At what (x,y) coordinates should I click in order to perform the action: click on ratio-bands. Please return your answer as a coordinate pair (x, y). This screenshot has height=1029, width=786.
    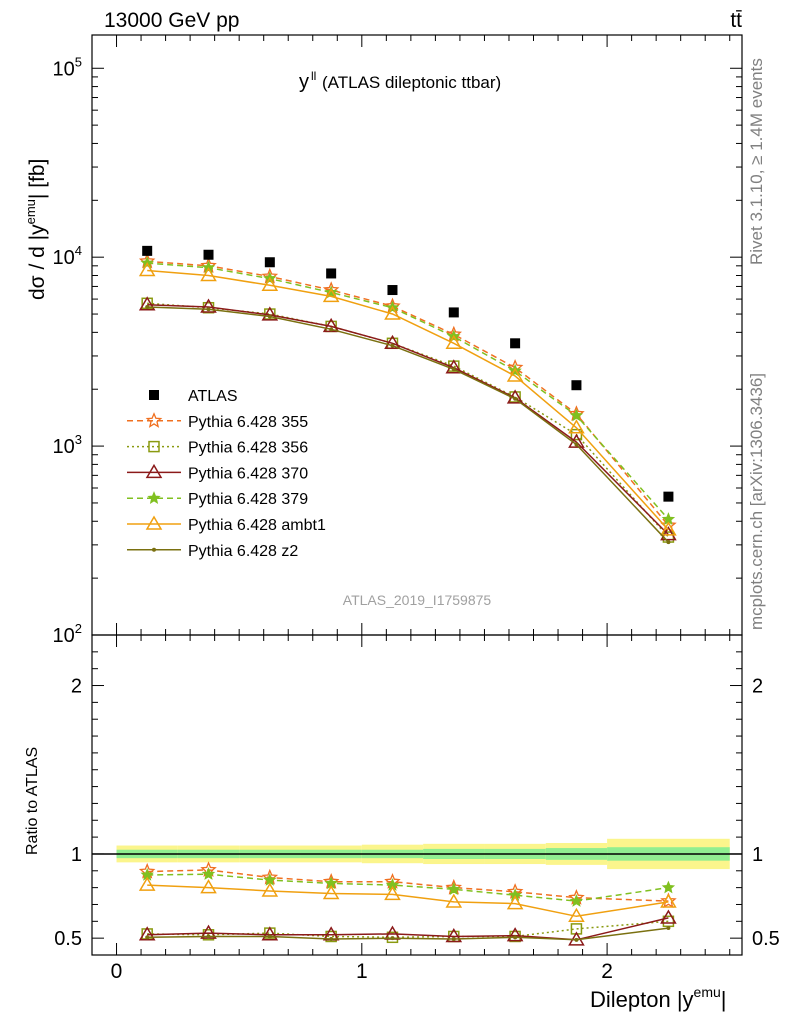
    Looking at the image, I should click on (417, 854).